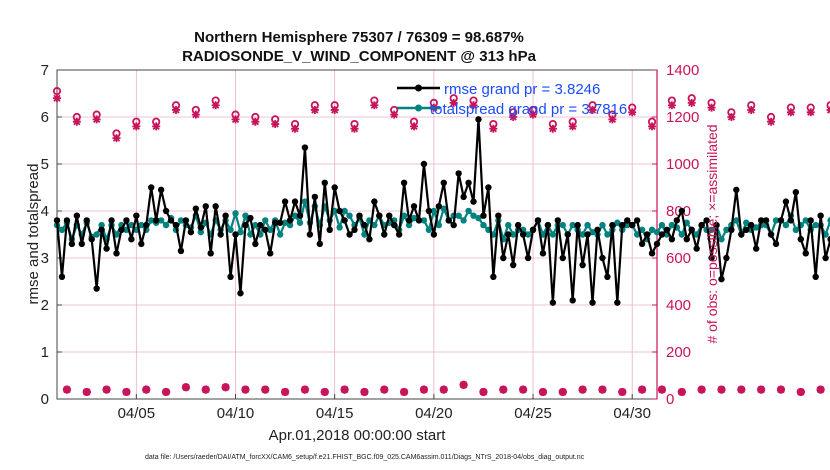  What do you see at coordinates (670, 399) in the screenshot?
I see `y2-tick-label: 0` at bounding box center [670, 399].